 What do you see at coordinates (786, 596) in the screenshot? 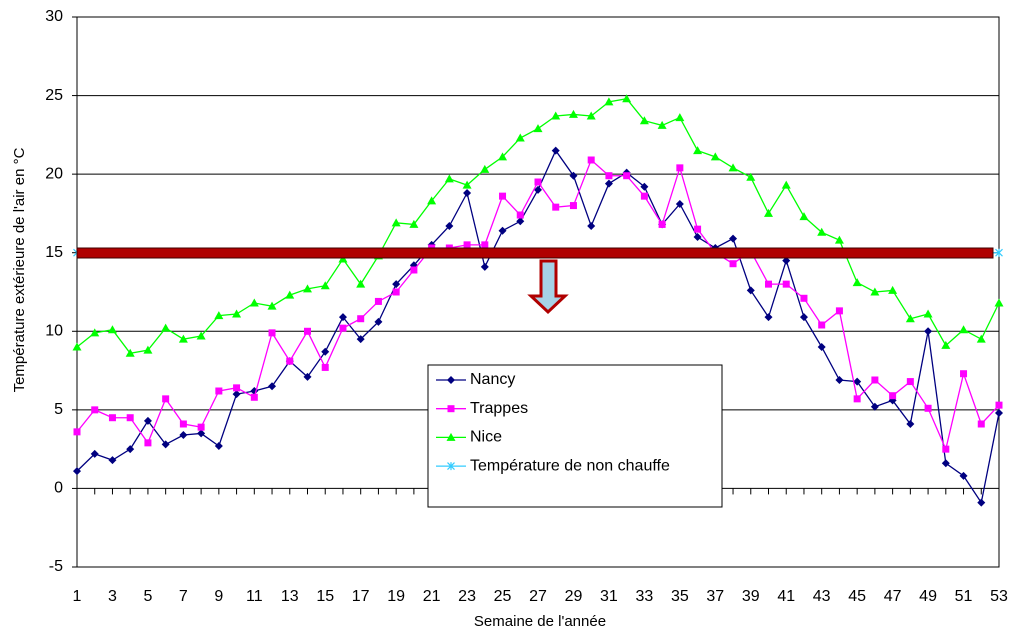
I see `x-tick-label: 41` at bounding box center [786, 596].